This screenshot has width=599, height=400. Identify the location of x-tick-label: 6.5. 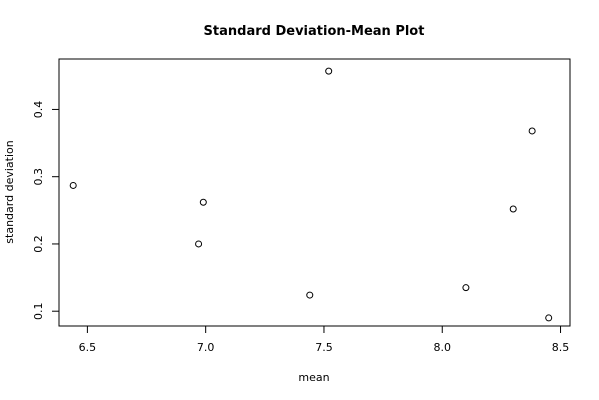
(88, 347).